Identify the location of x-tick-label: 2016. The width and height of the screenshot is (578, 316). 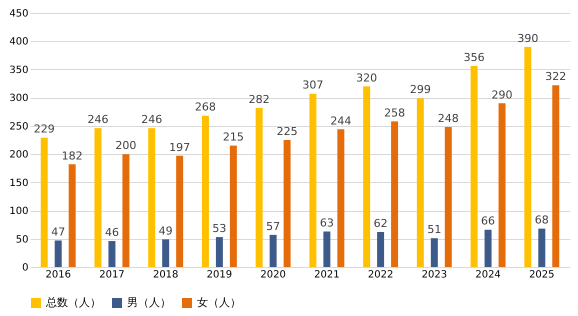
(58, 275).